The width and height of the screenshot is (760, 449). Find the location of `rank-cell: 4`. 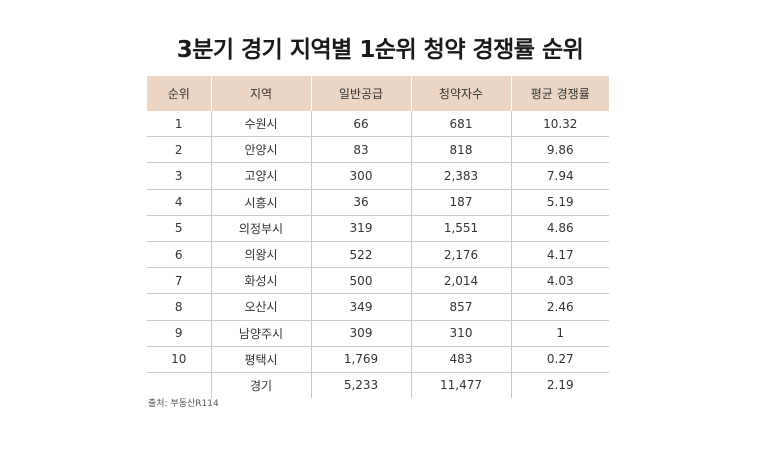

rank-cell: 4 is located at coordinates (179, 202).